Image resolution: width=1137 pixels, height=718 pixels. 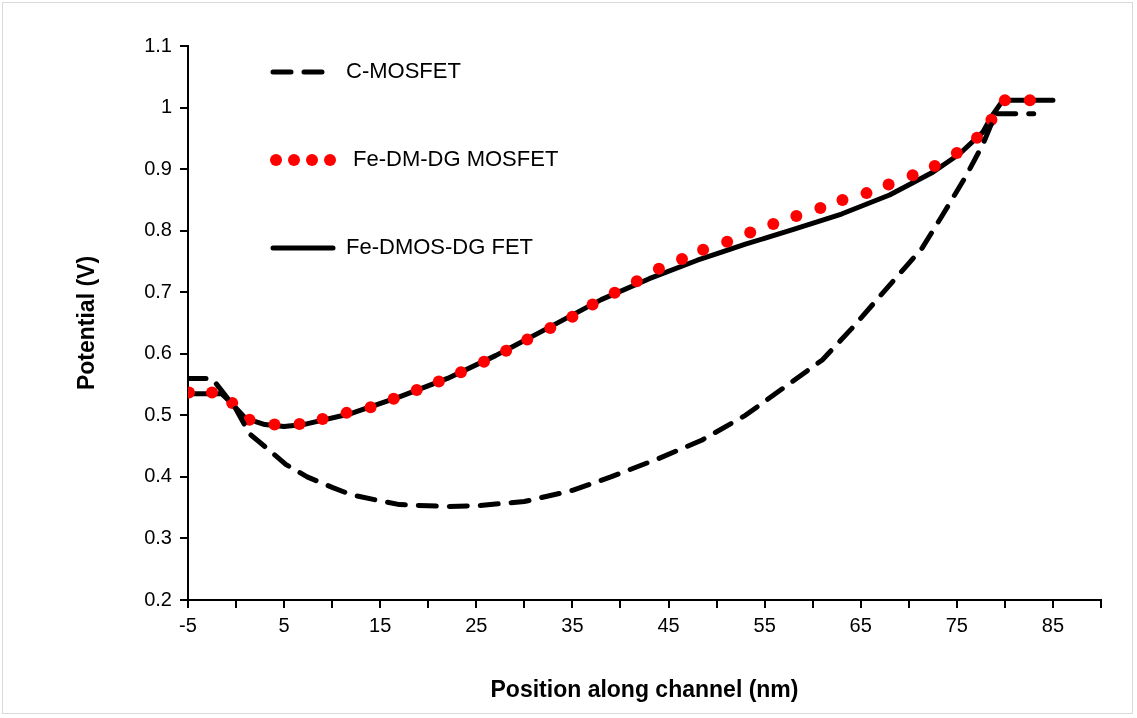 I want to click on x-tick-label: 75, so click(x=956, y=624).